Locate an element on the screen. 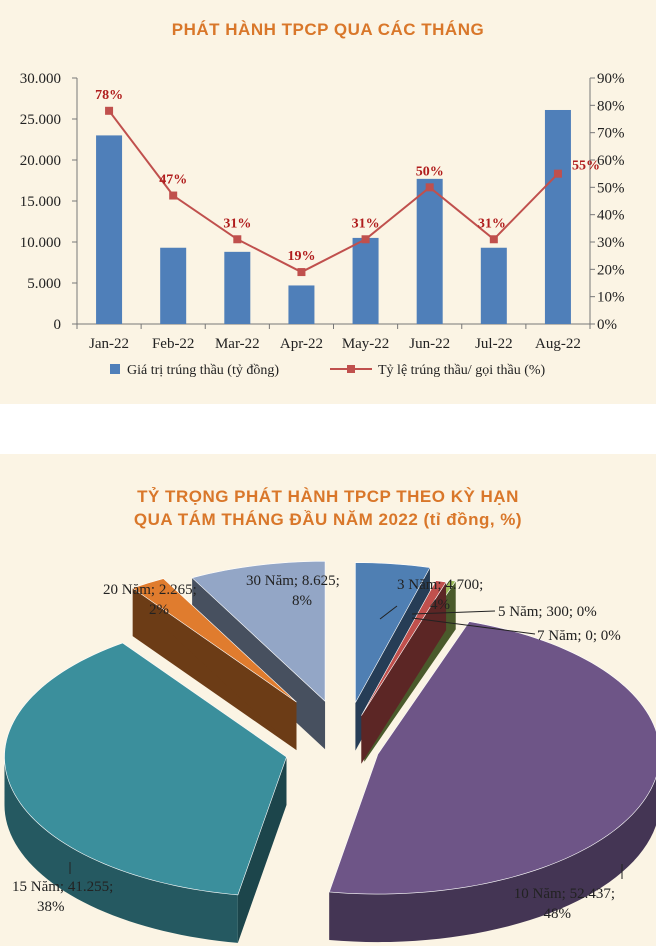  y-right-tick-label: 80% is located at coordinates (611, 106).